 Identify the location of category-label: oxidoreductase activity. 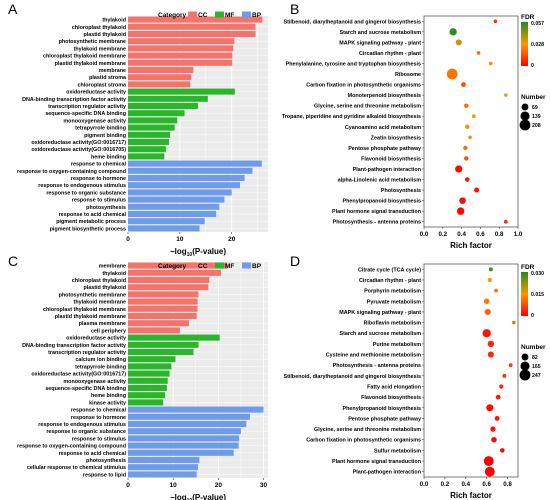
(96, 93).